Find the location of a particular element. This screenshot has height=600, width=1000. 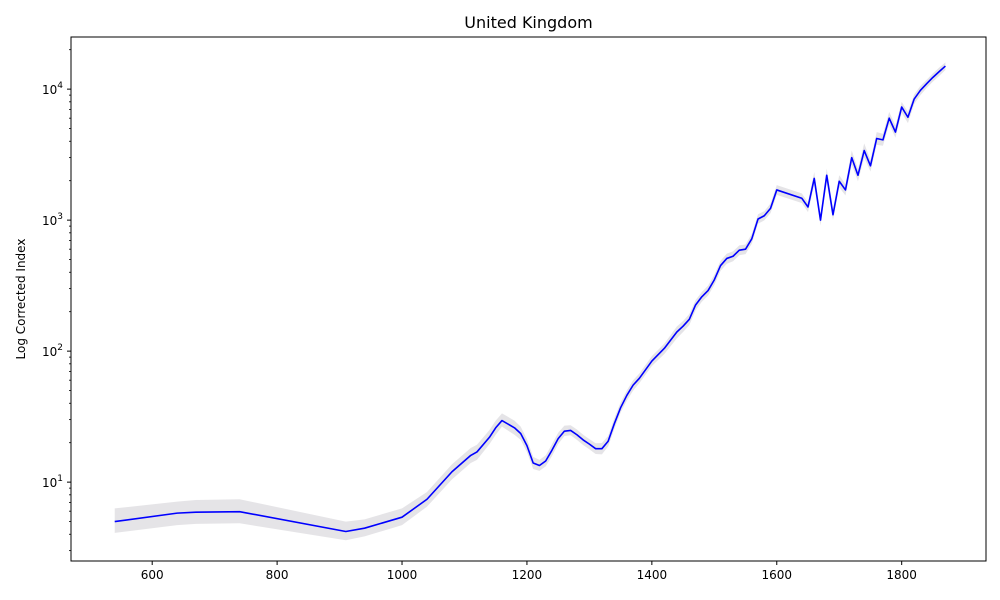

x-tick-label: 1200 is located at coordinates (527, 575).